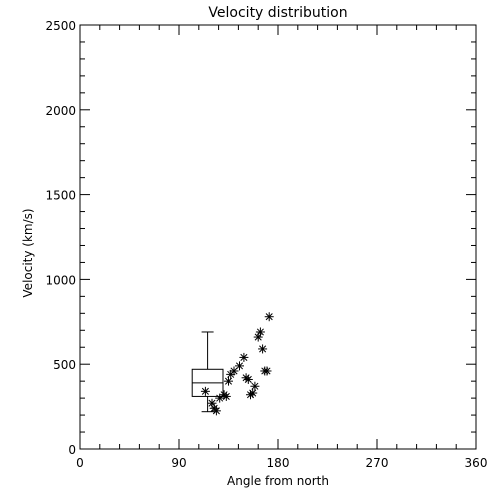  I want to click on boxplot, so click(207, 372).